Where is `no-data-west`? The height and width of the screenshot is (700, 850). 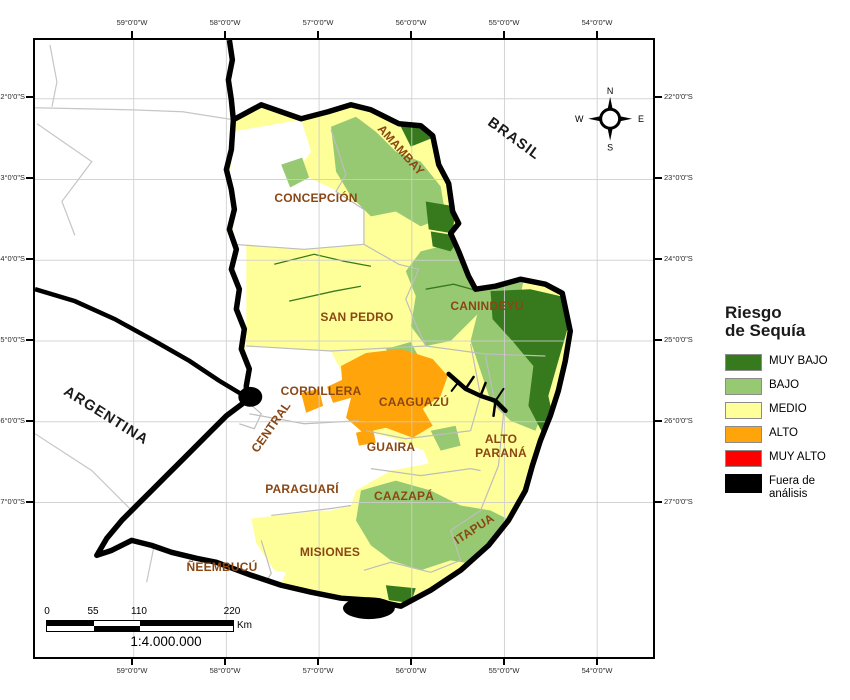 no-data-west is located at coordinates (293, 233).